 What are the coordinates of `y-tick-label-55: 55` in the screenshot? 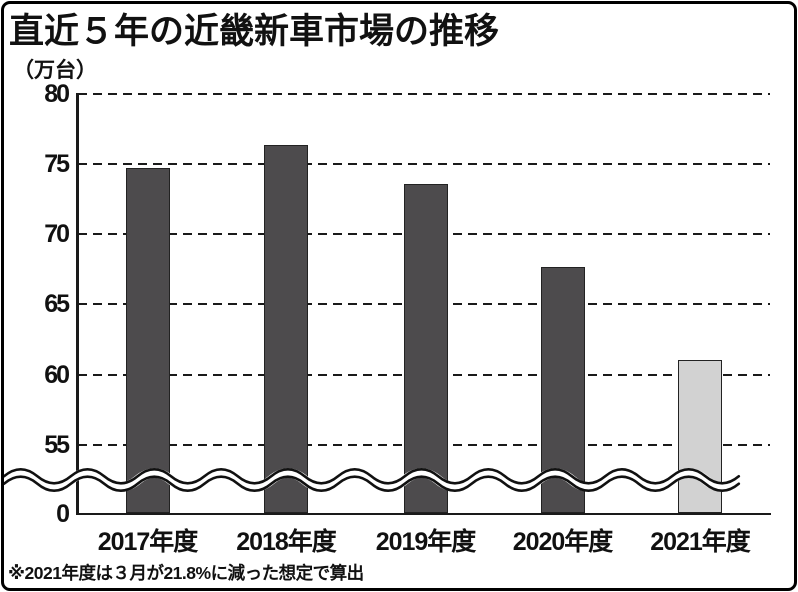 It's located at (57, 444).